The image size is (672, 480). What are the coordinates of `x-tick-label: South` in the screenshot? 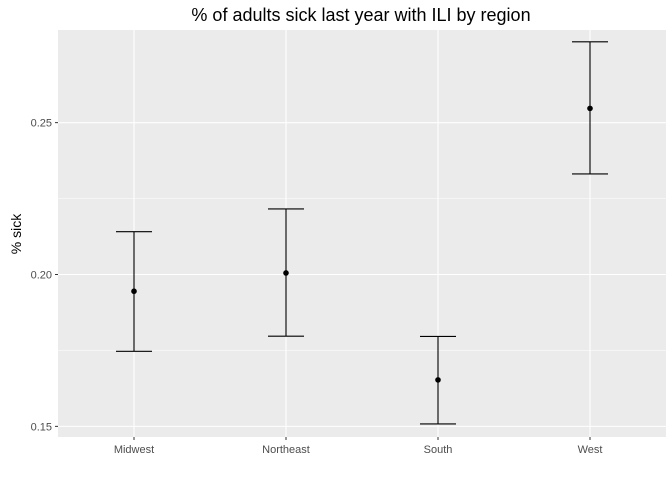 It's located at (438, 450).